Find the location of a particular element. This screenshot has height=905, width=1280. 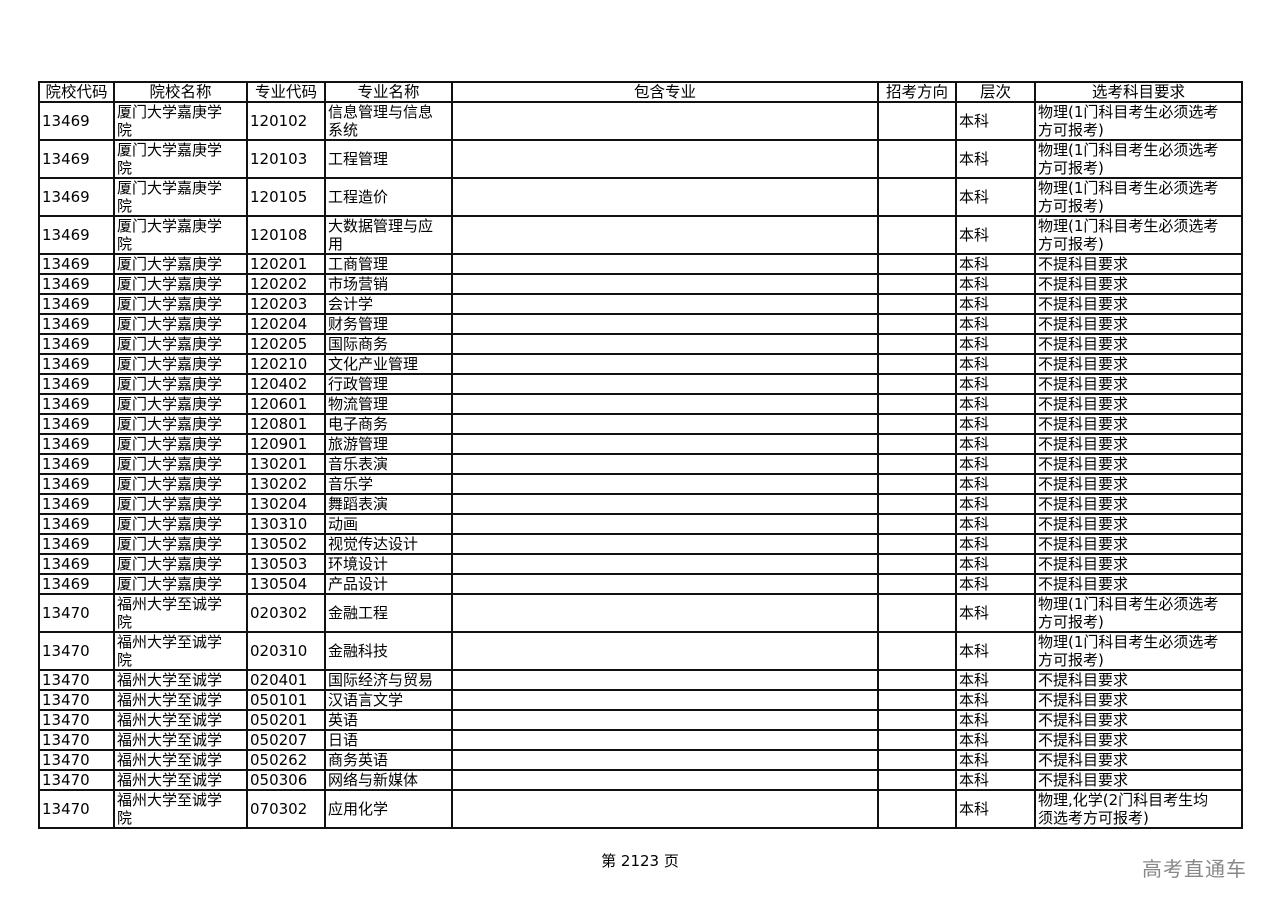

cell-major-code: 120205 is located at coordinates (286, 344).